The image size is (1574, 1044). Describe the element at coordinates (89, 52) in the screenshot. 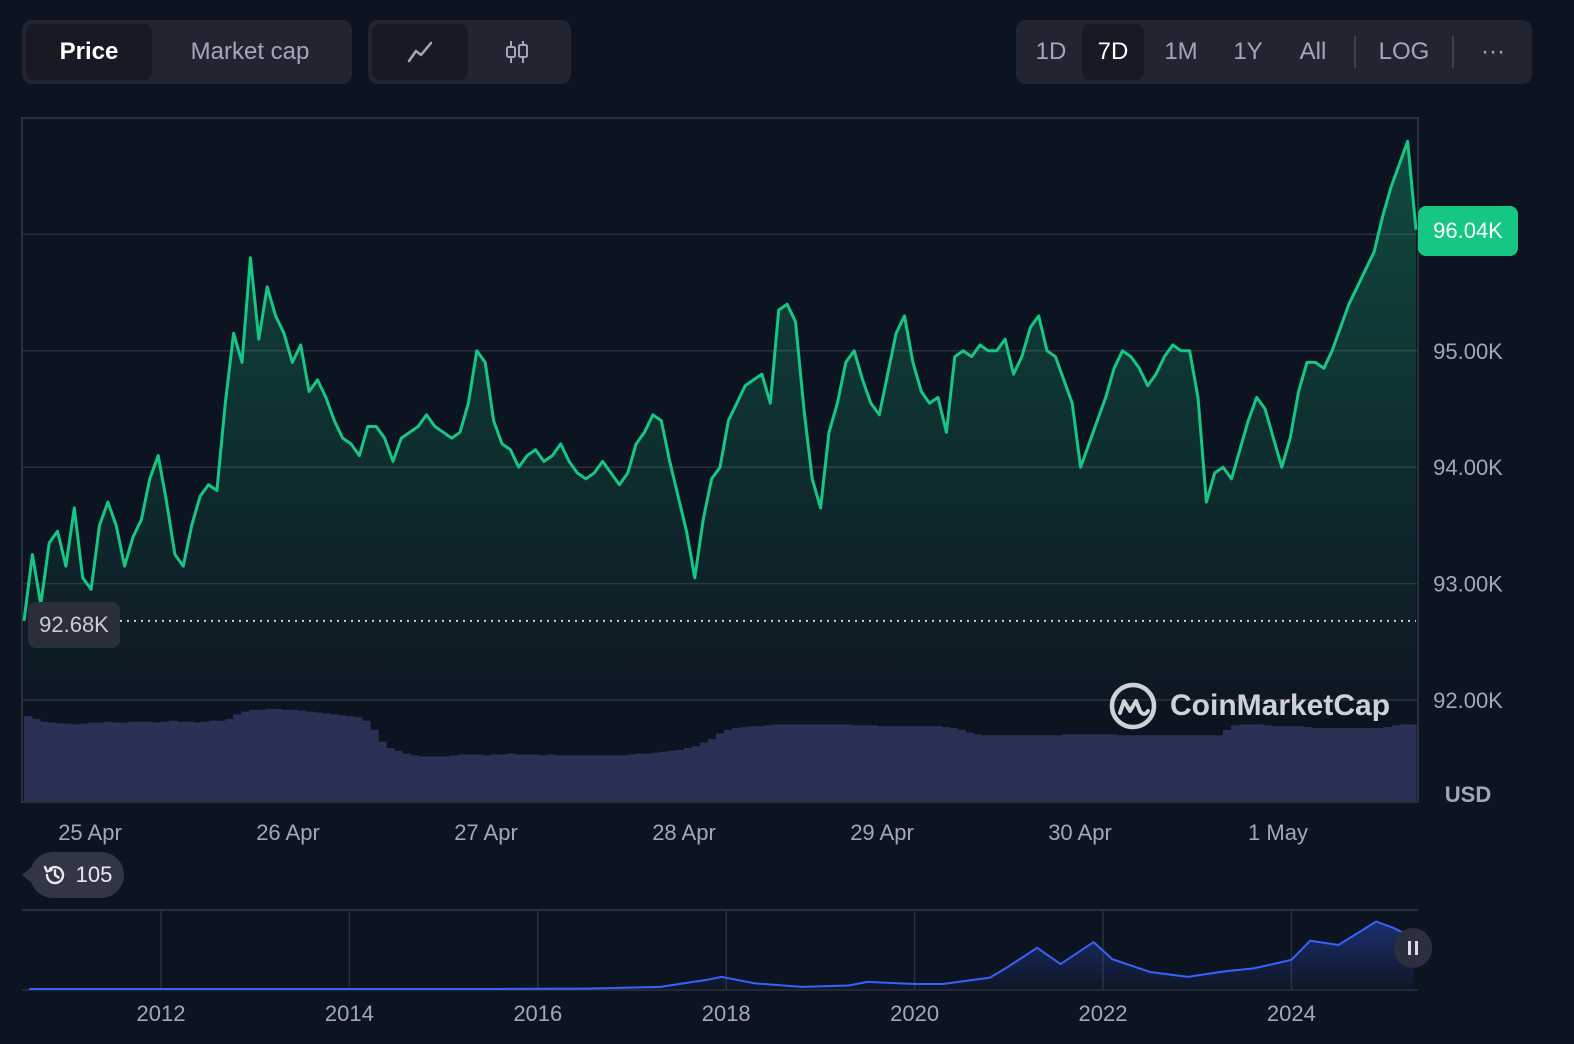

I see `price-tab: Price` at that location.